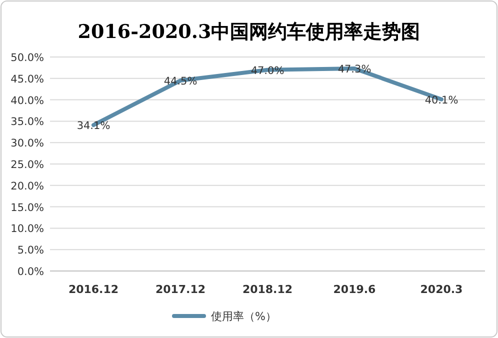  I want to click on y-tick-label: 50.0%, so click(27, 58).